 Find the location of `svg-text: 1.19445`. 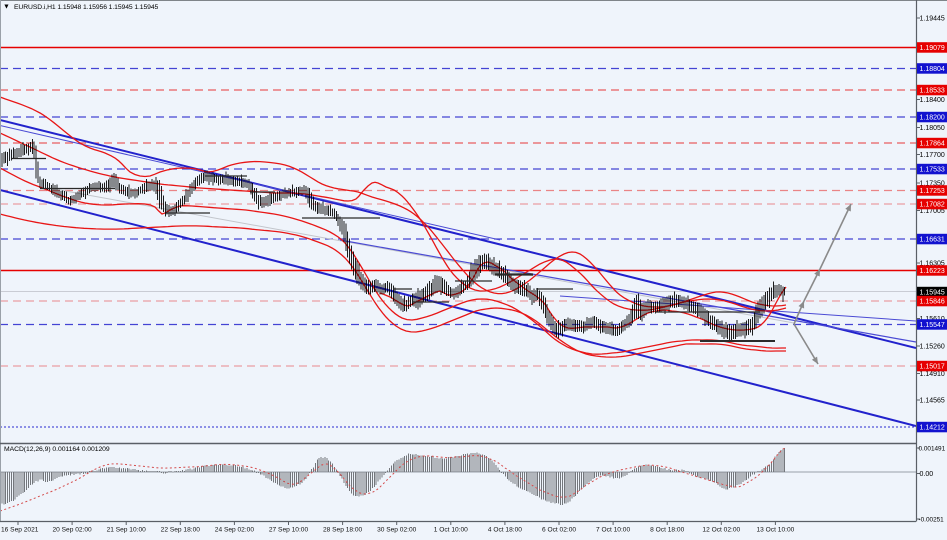

svg-text: 1.19445 is located at coordinates (932, 19).